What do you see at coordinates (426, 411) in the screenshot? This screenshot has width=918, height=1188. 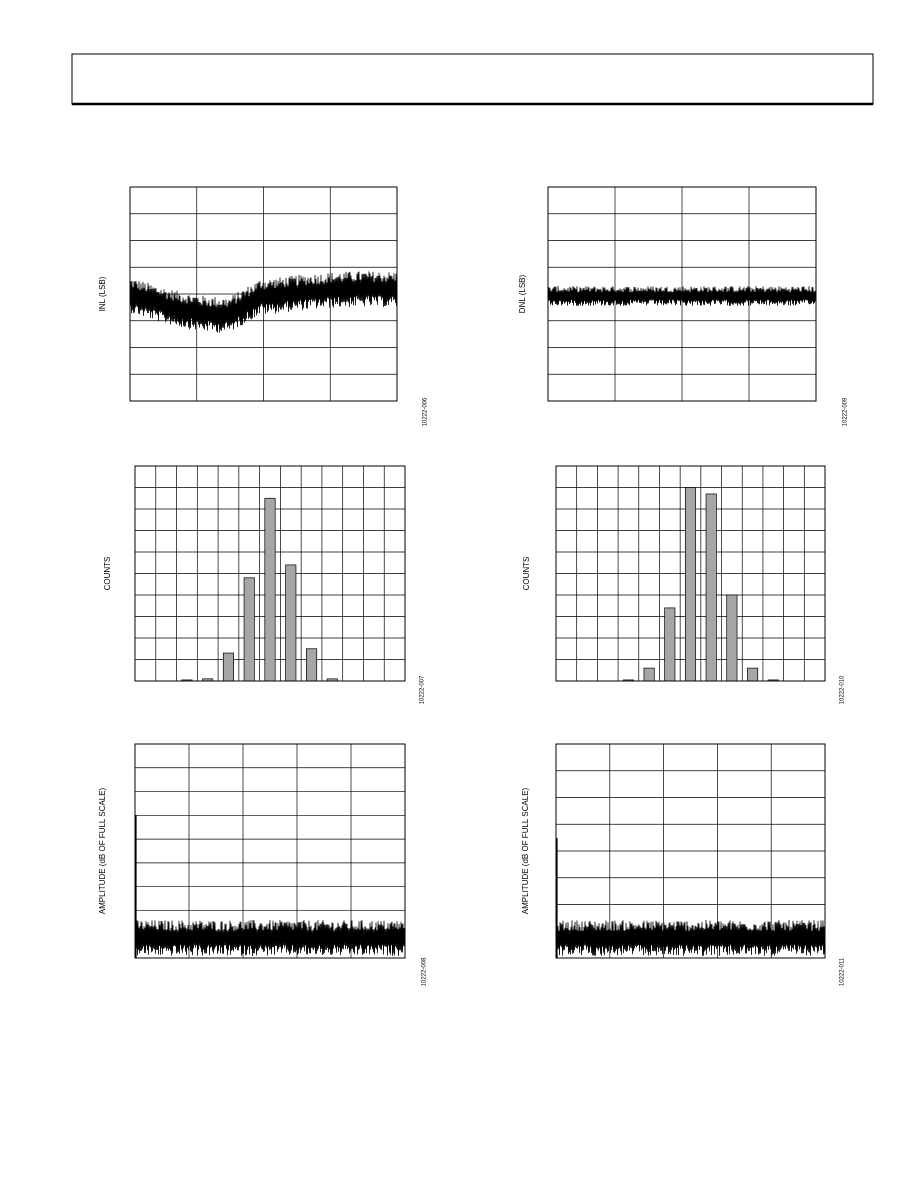 I see `figure-id: 10222-006` at bounding box center [426, 411].